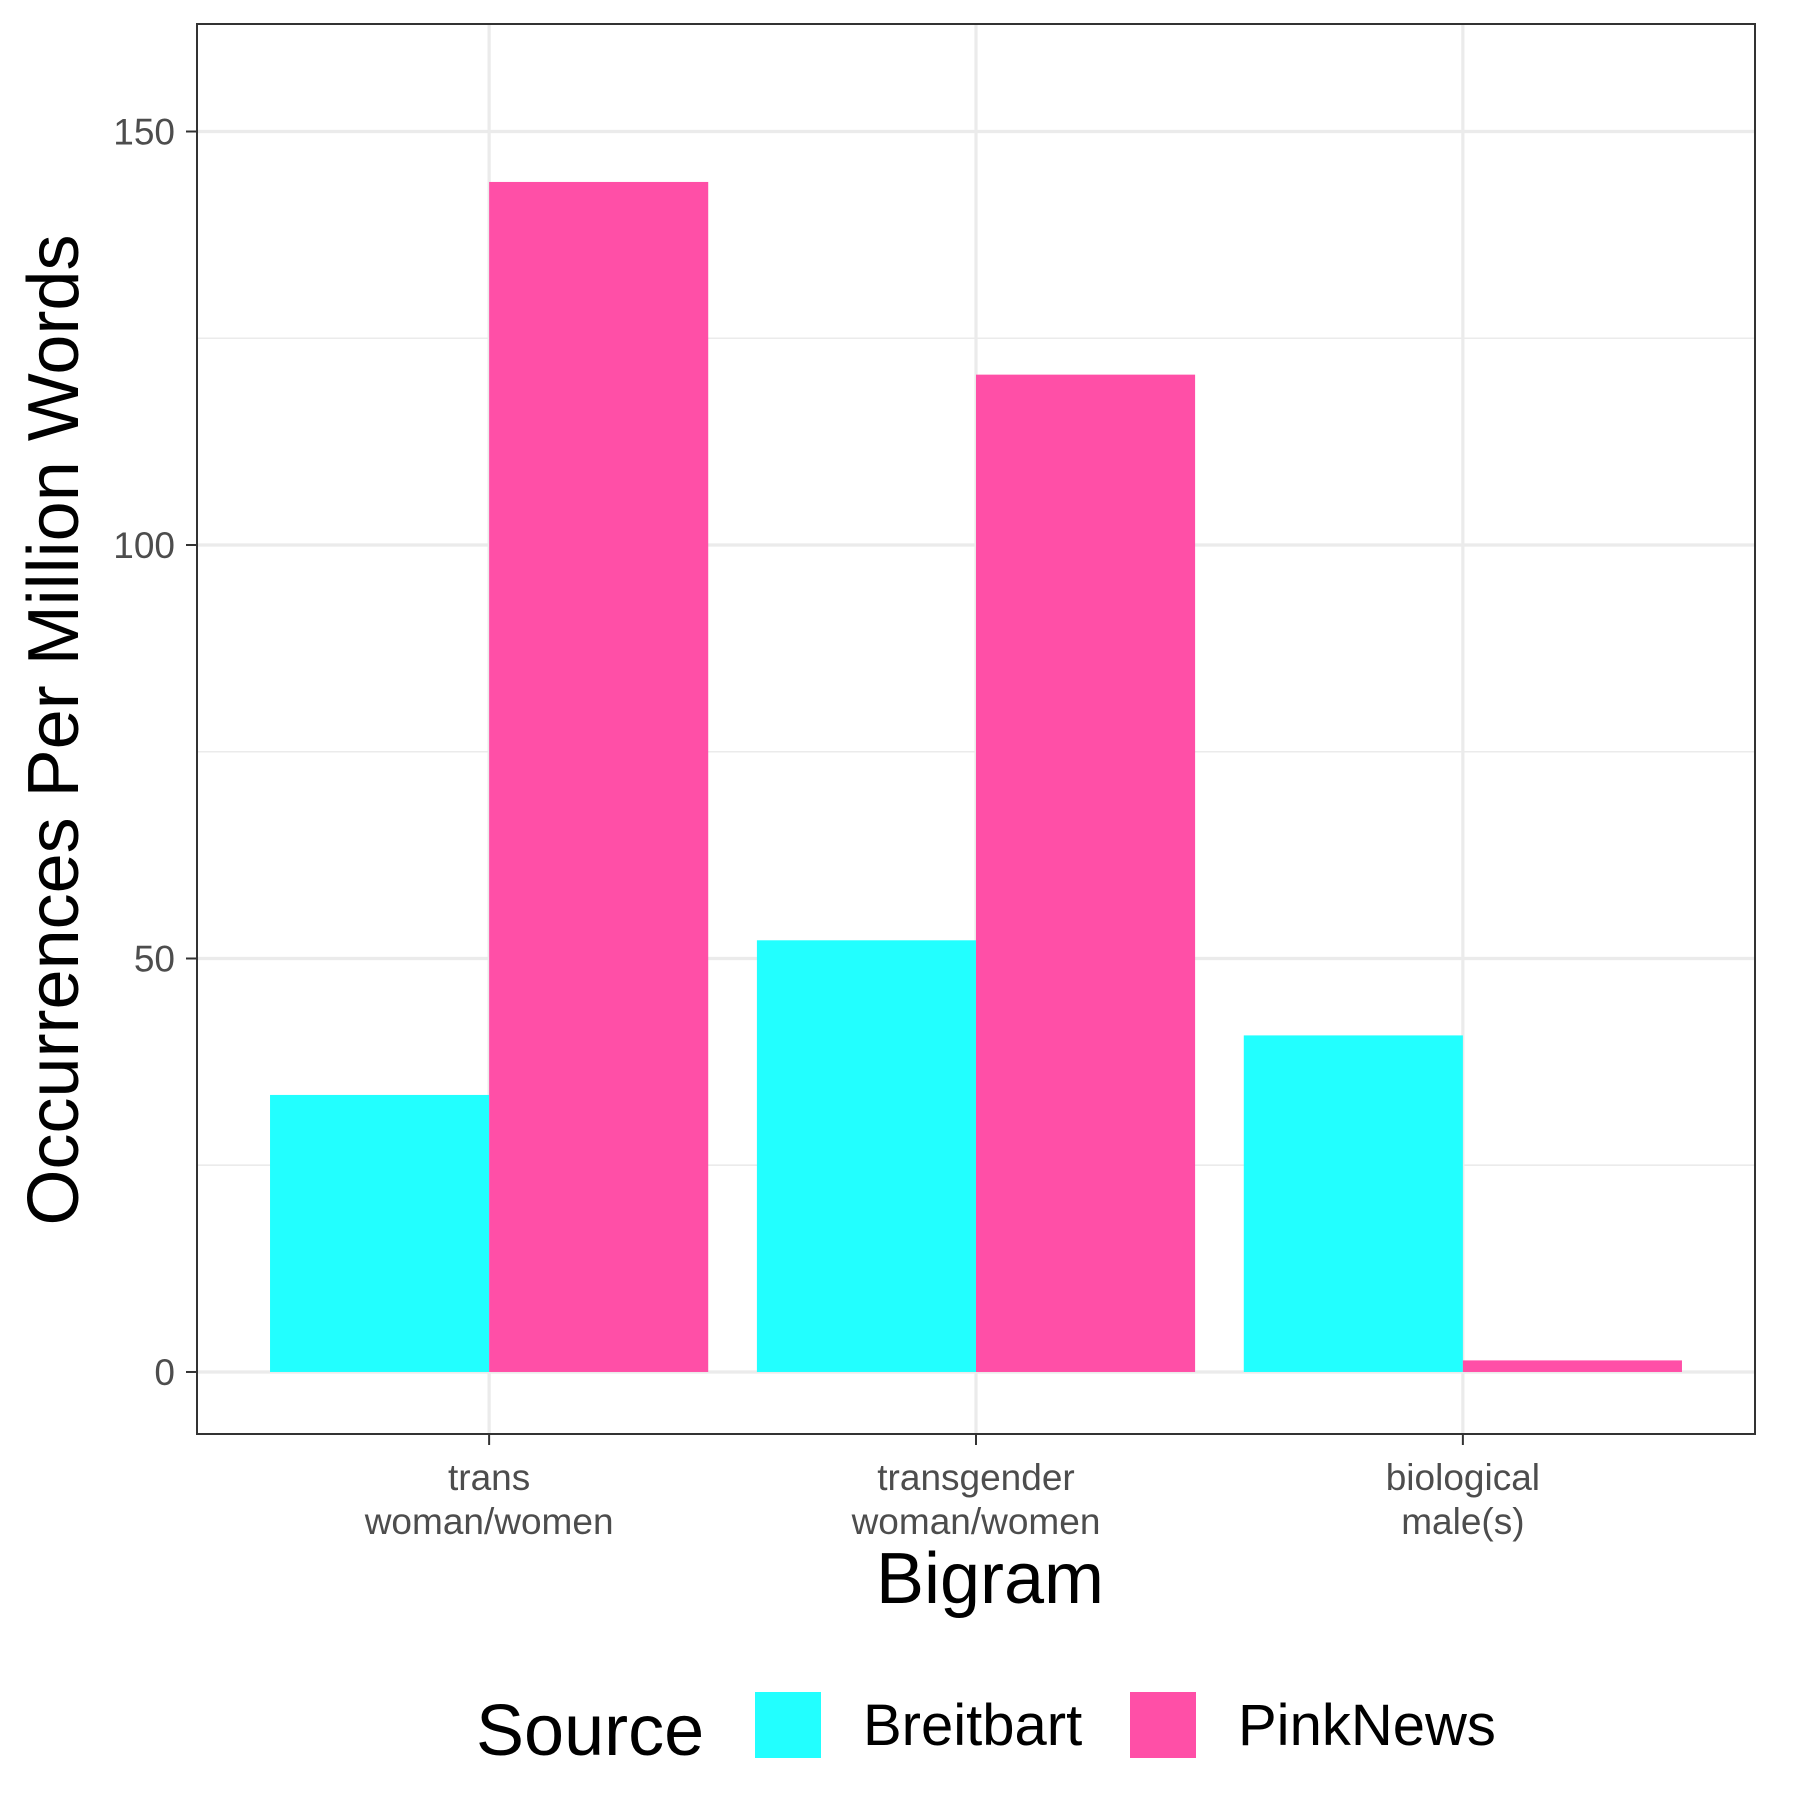  Describe the element at coordinates (976, 1499) in the screenshot. I see `x-tick-label: transgender woman/women` at that location.